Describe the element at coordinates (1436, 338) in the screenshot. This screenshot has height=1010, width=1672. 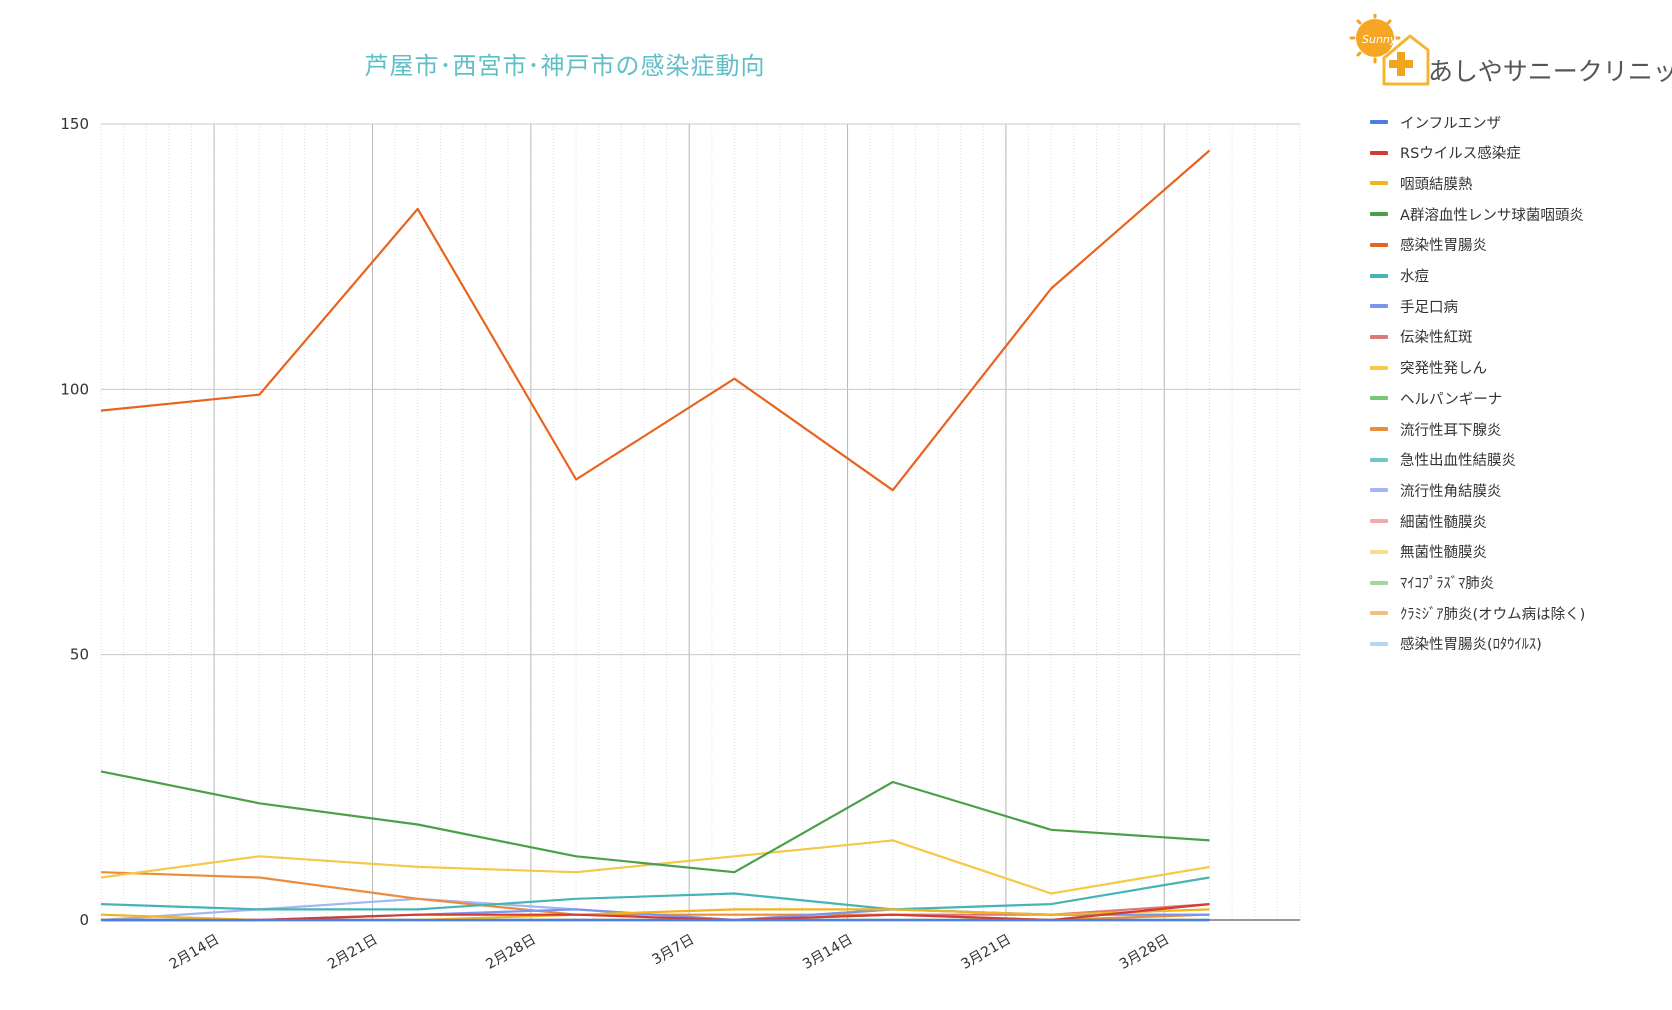
I see `legend-label: 伝染性紅斑` at that location.